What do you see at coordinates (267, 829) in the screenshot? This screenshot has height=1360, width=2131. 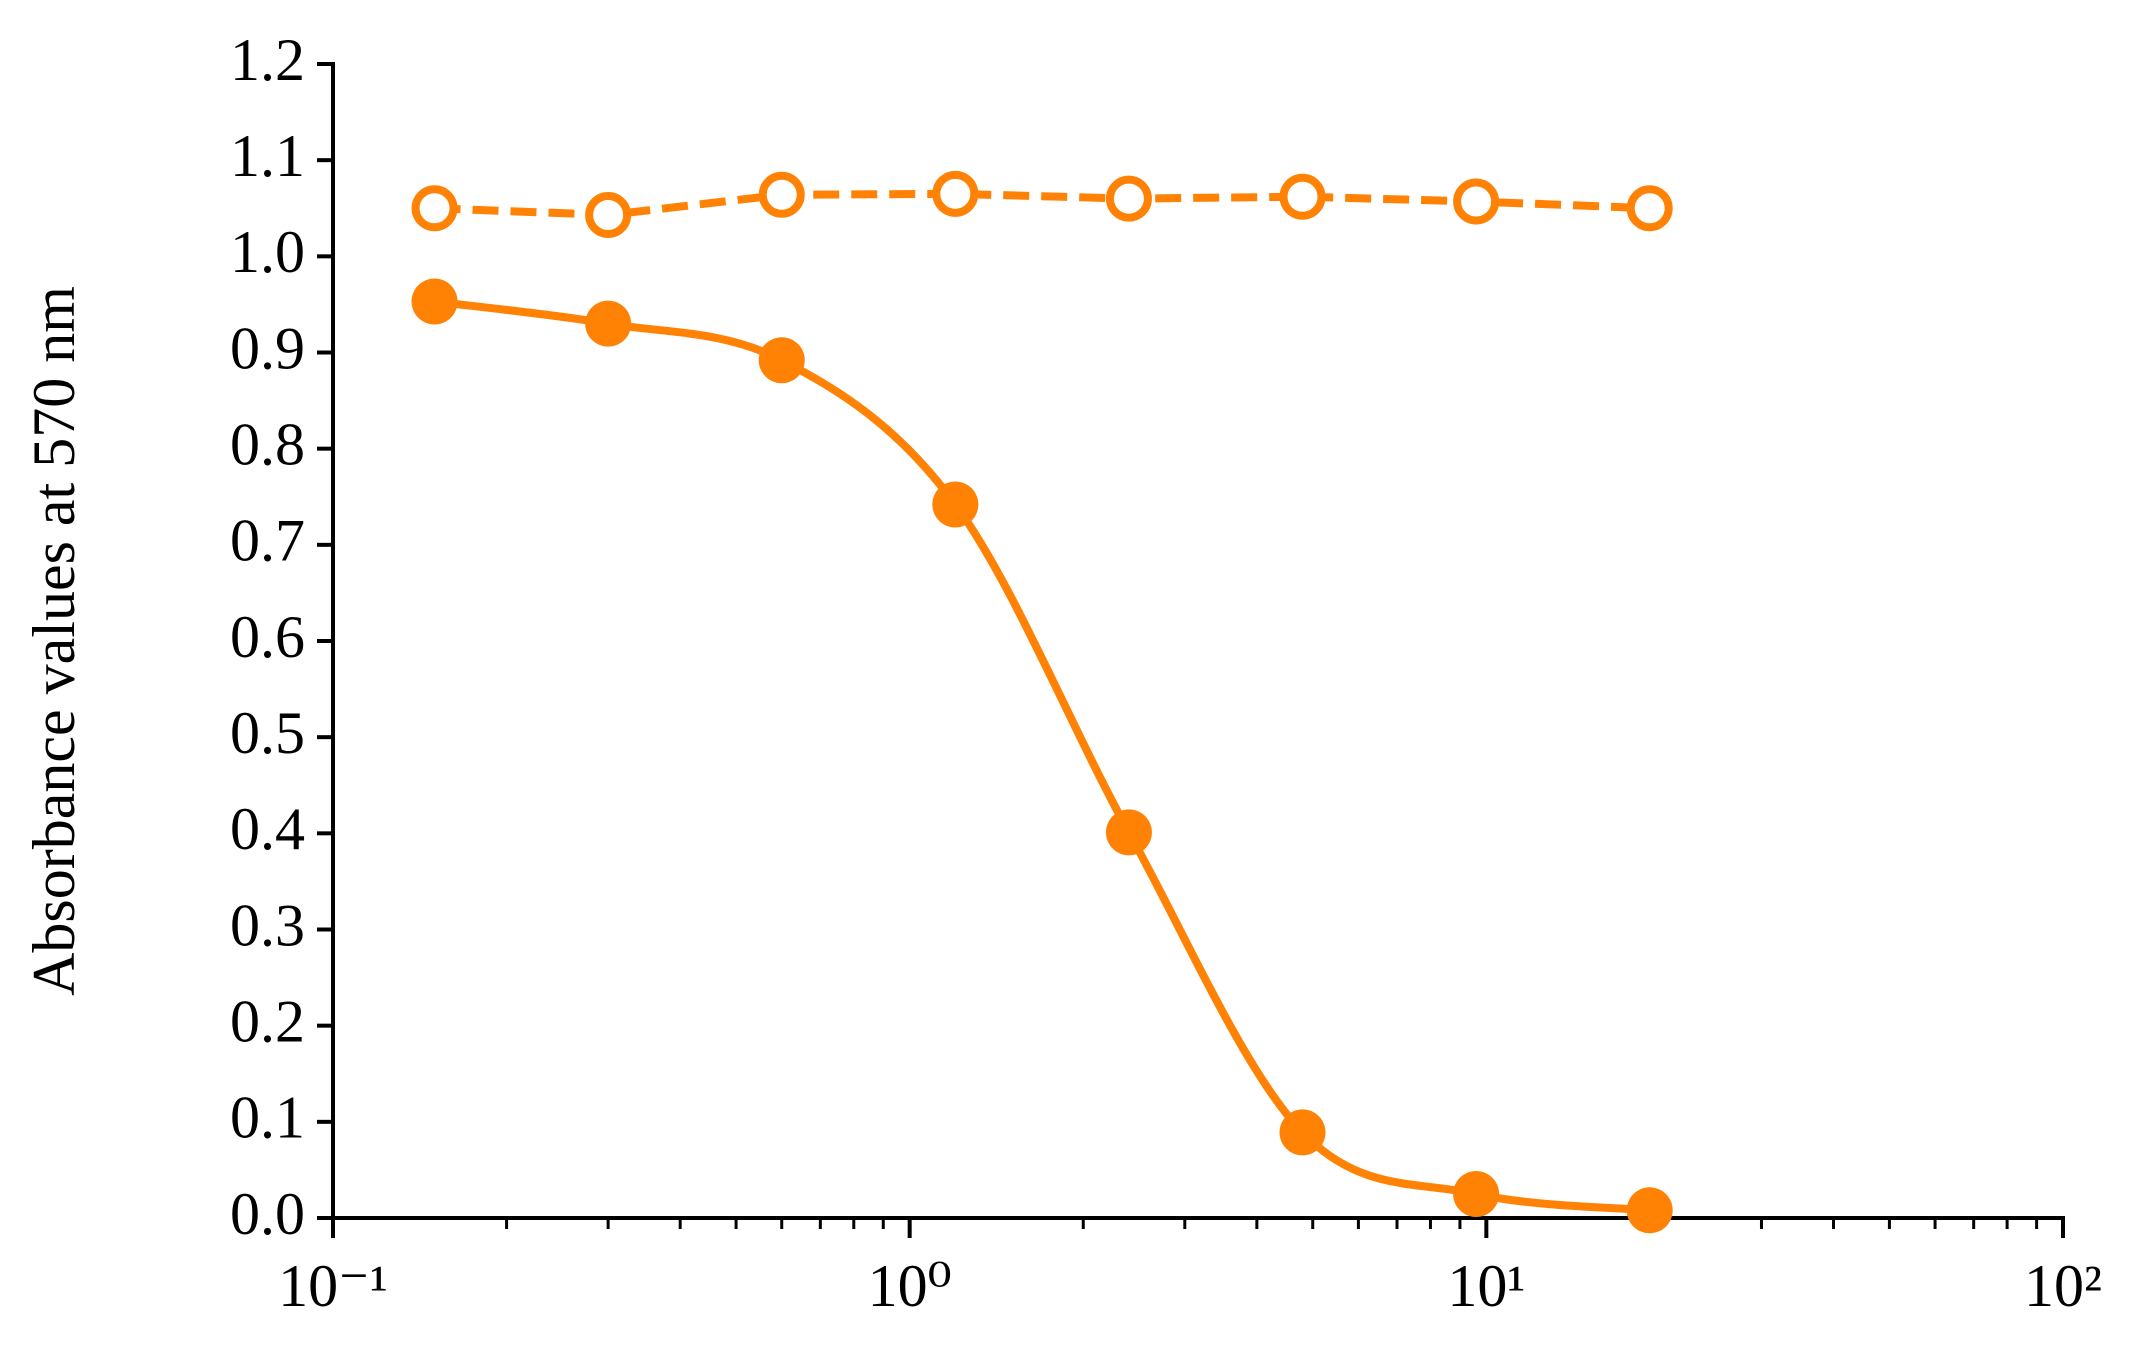 I see `y-tick-label: 0.4` at bounding box center [267, 829].